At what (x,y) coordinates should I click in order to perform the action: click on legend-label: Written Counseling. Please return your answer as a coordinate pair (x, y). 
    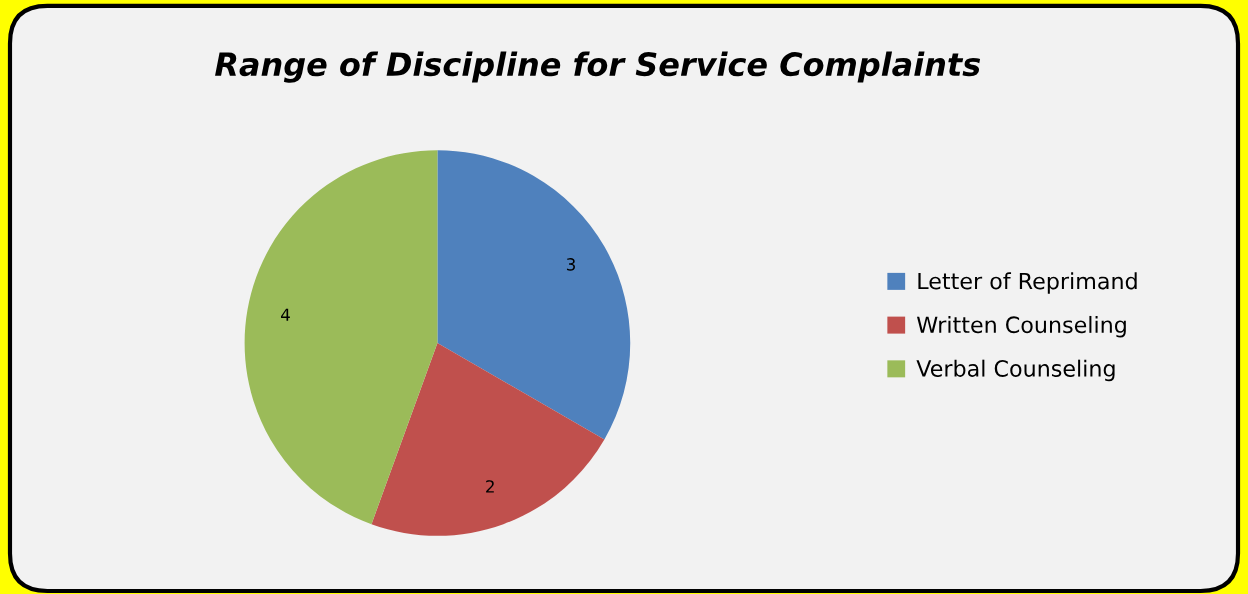
    Looking at the image, I should click on (1021, 326).